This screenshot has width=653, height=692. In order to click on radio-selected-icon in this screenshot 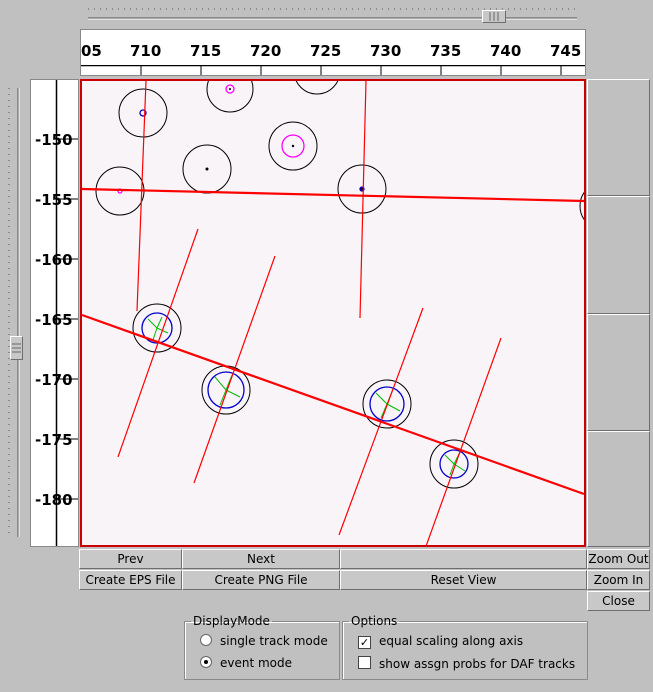, I will do `click(206, 662)`.